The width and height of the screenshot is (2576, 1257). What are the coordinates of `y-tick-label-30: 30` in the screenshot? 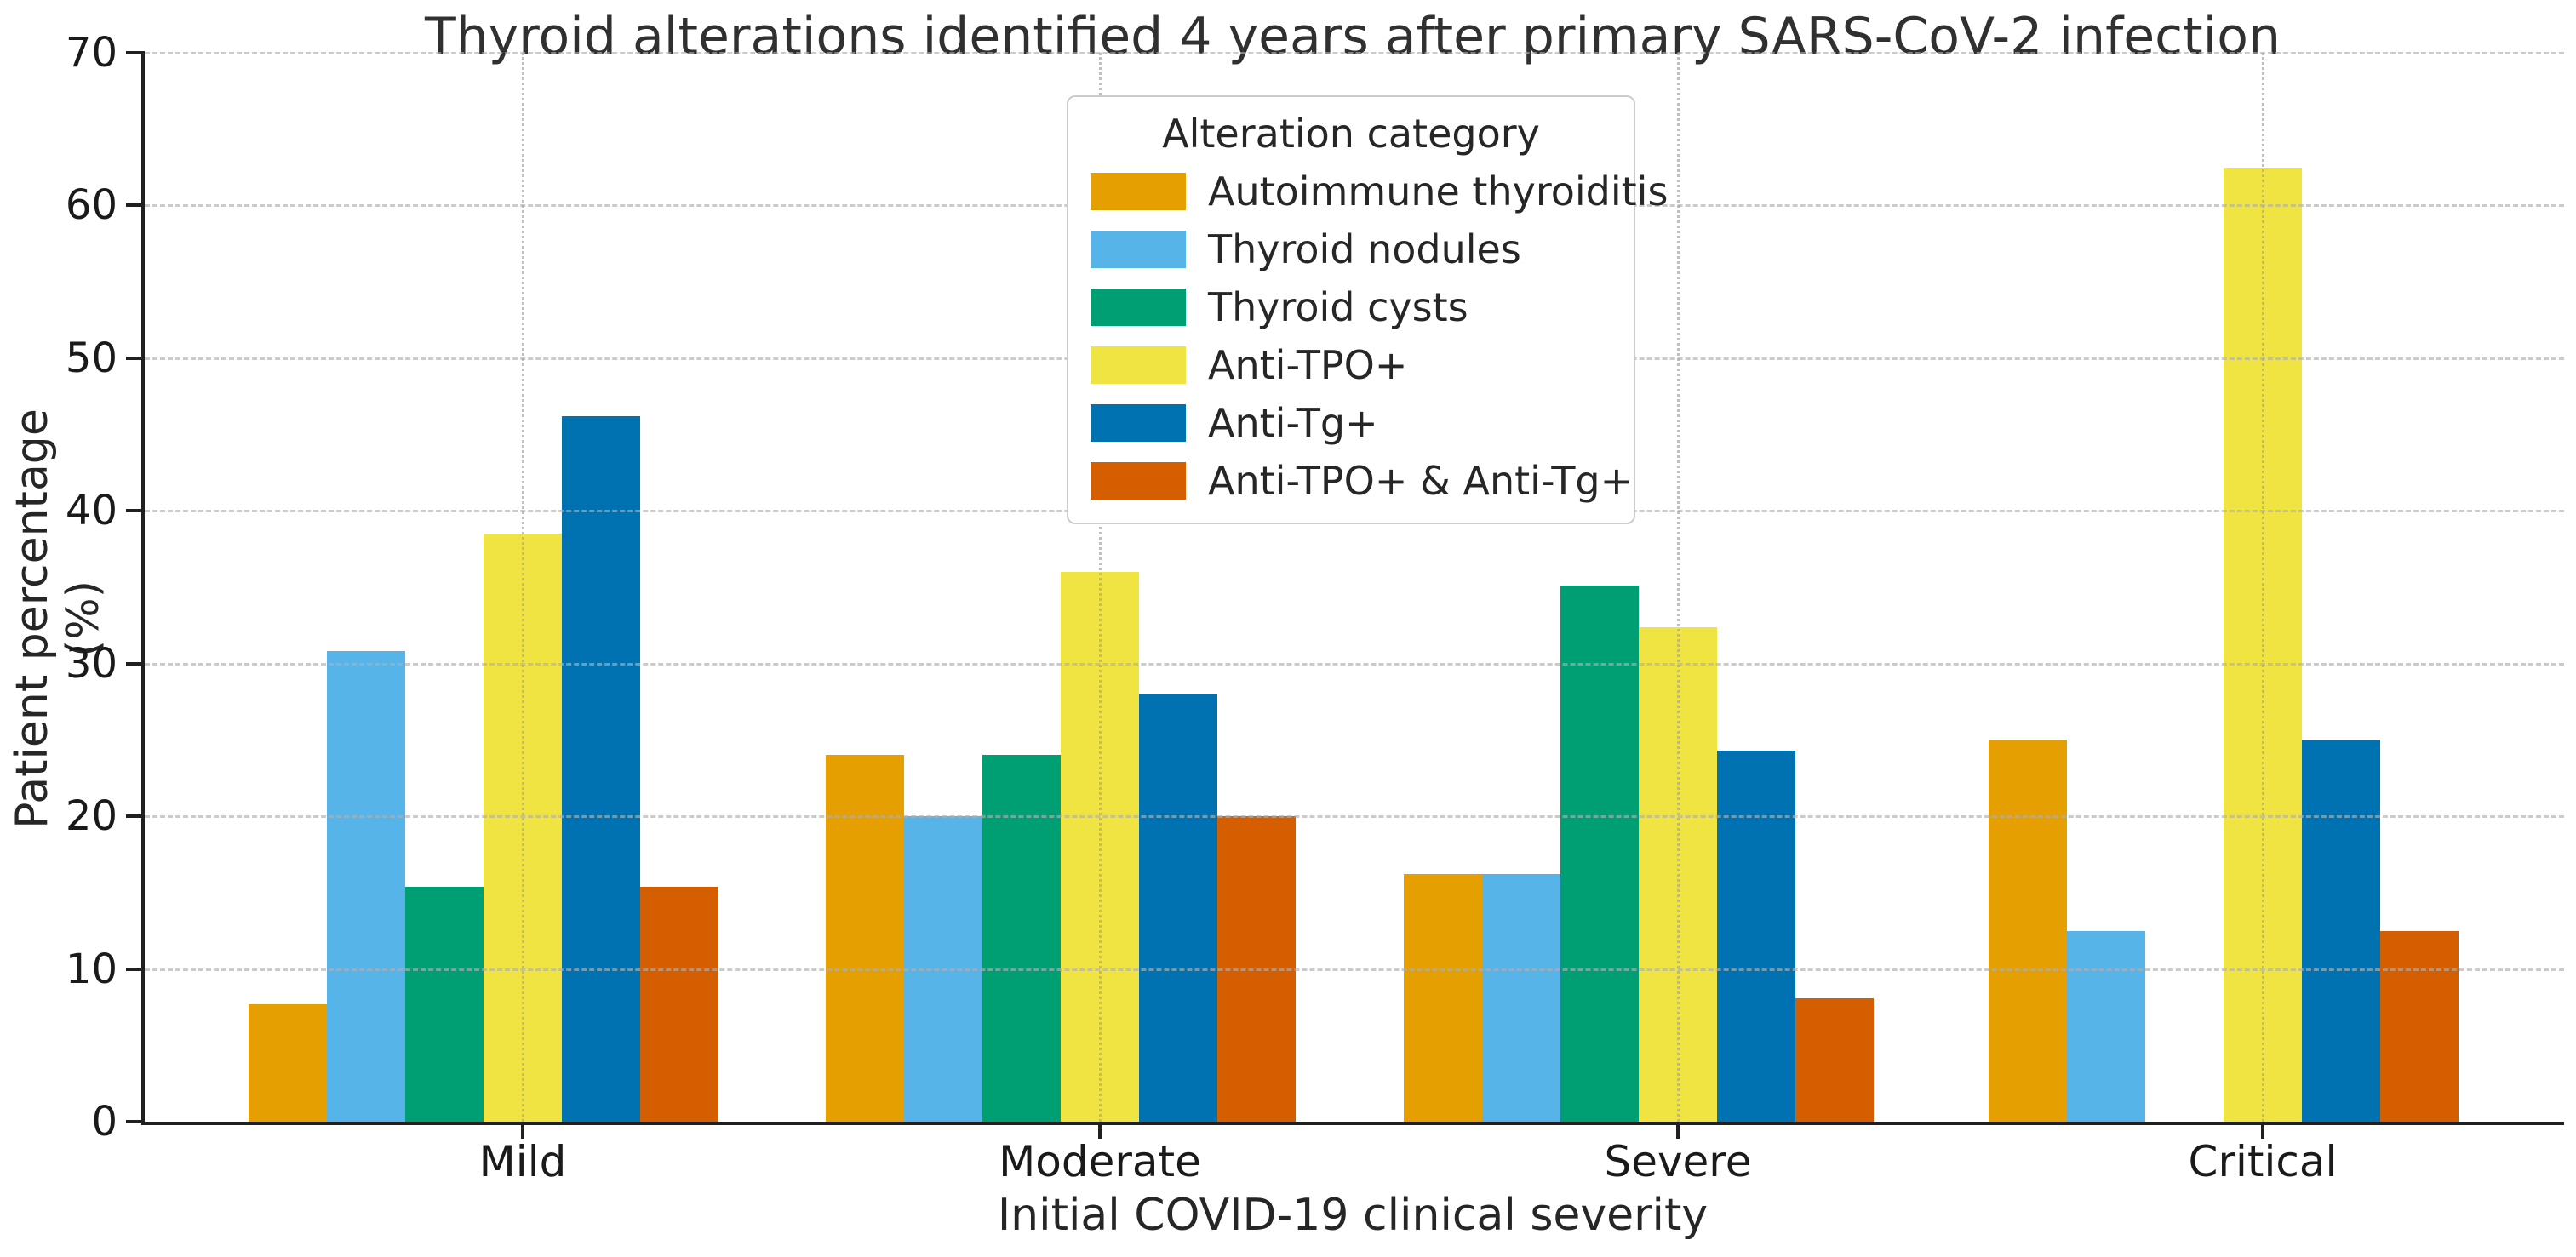 It's located at (91, 663).